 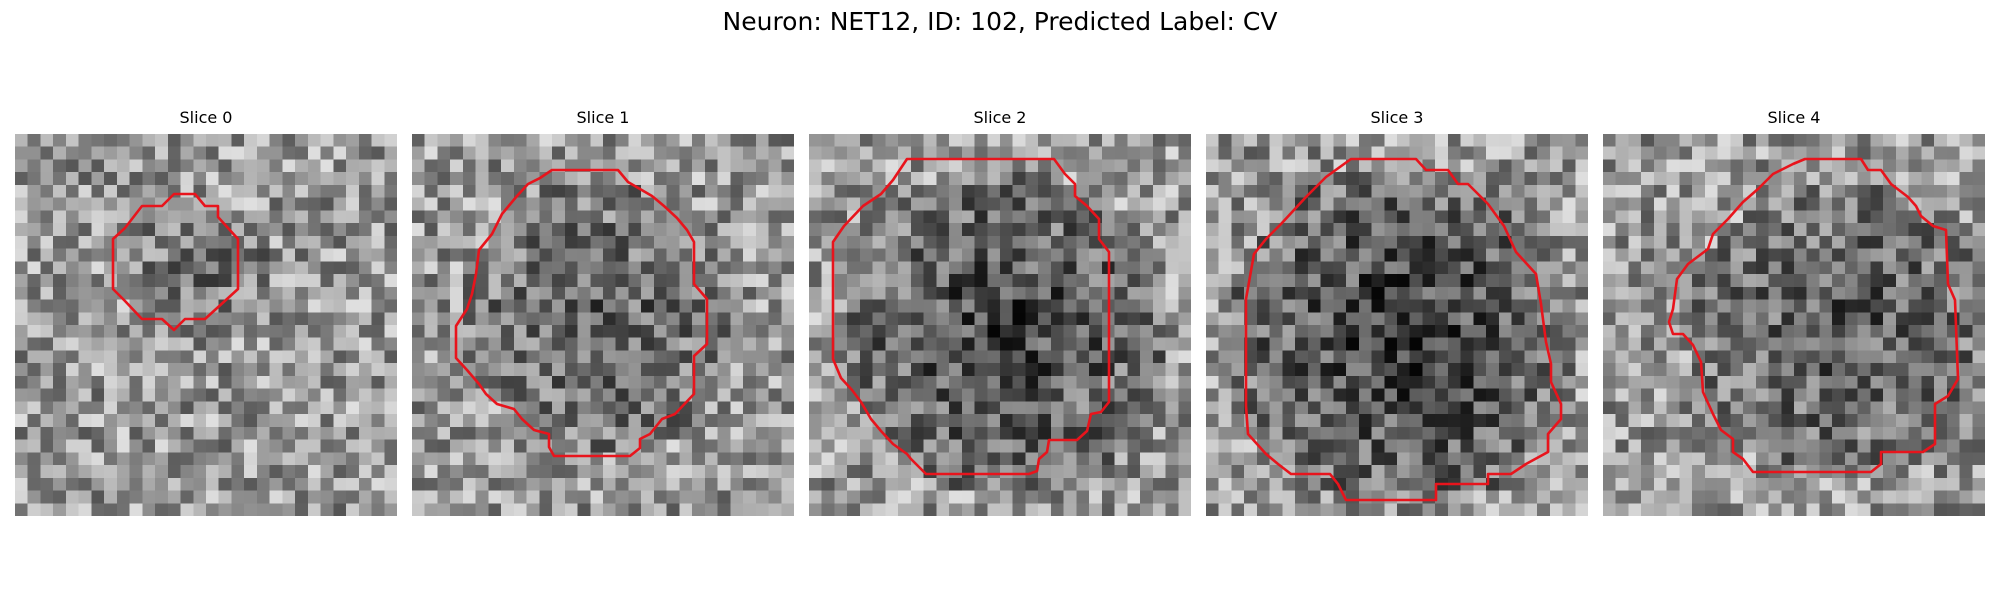 I want to click on slice-panel-4: Slice 4, so click(x=1794, y=312).